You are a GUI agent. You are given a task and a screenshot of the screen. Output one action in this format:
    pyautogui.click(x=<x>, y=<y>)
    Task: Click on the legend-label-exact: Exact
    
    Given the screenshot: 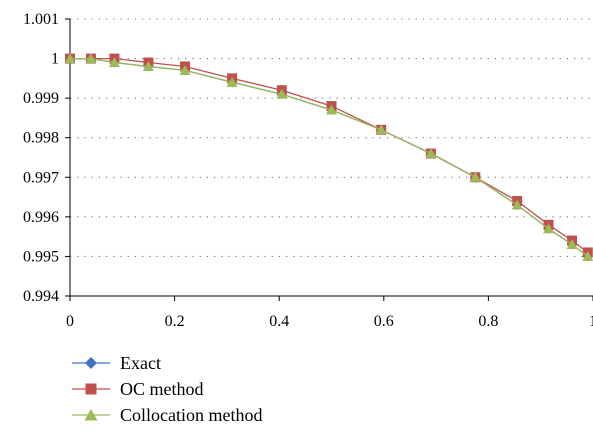 What is the action you would take?
    pyautogui.click(x=140, y=362)
    